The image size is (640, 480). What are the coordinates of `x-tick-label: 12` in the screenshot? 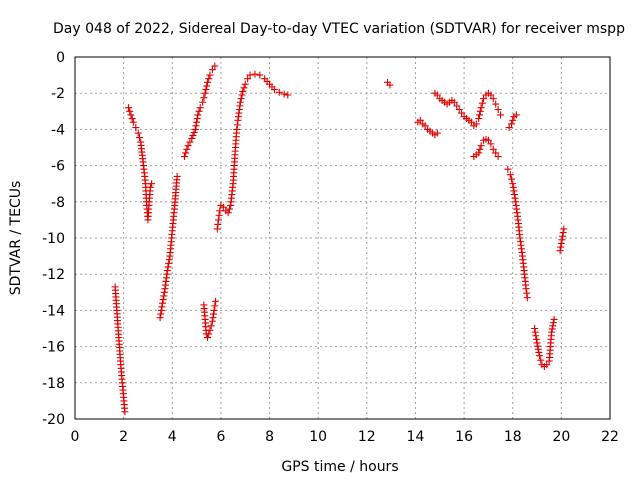 It's located at (367, 437).